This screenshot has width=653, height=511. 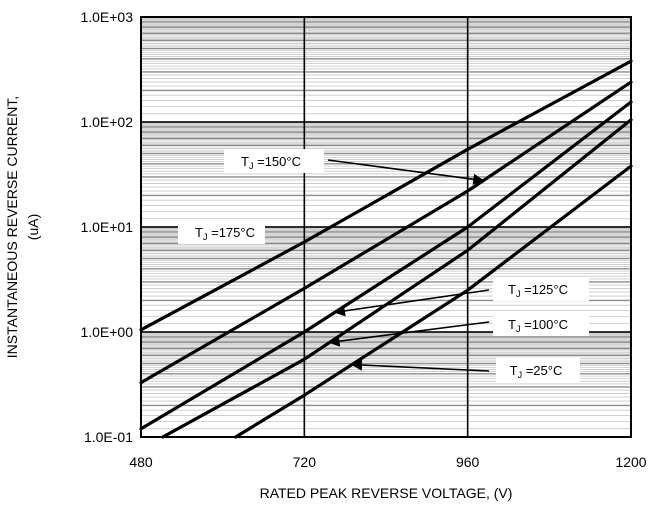 What do you see at coordinates (33, 227) in the screenshot?
I see `y-axis-title-line2: (uA)` at bounding box center [33, 227].